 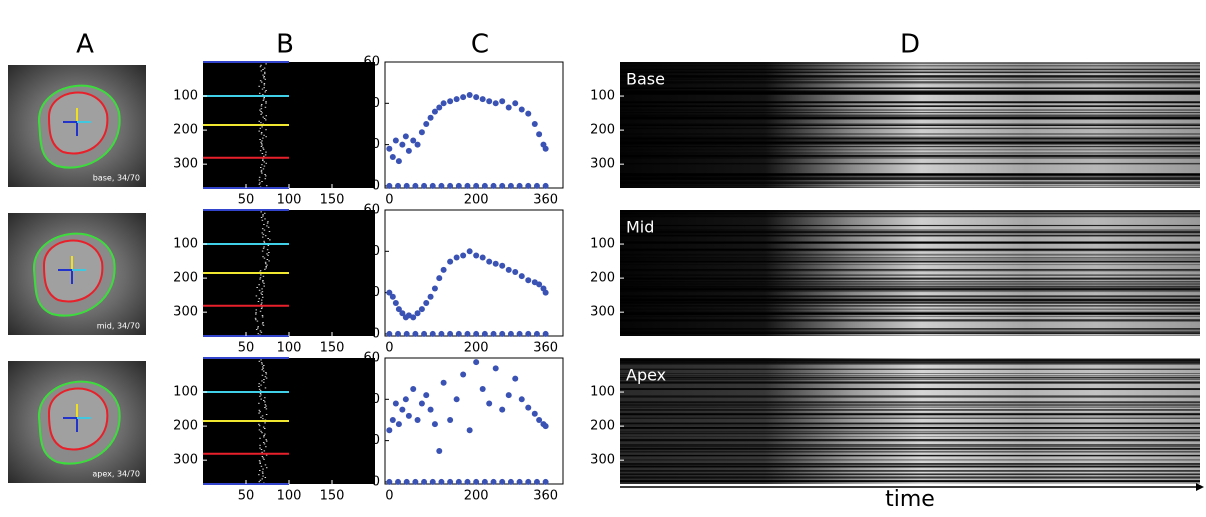 What do you see at coordinates (640, 227) in the screenshot?
I see `row-label: Mid` at bounding box center [640, 227].